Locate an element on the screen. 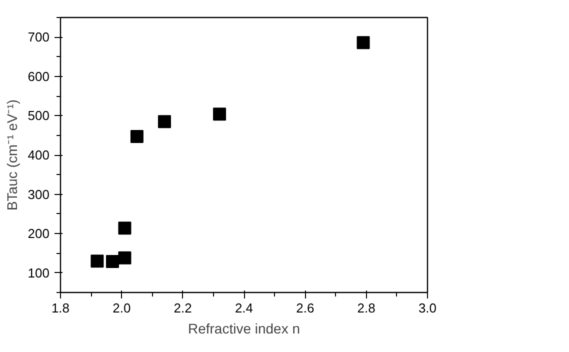 The width and height of the screenshot is (569, 352). x-tick-label: 3.0 is located at coordinates (427, 308).